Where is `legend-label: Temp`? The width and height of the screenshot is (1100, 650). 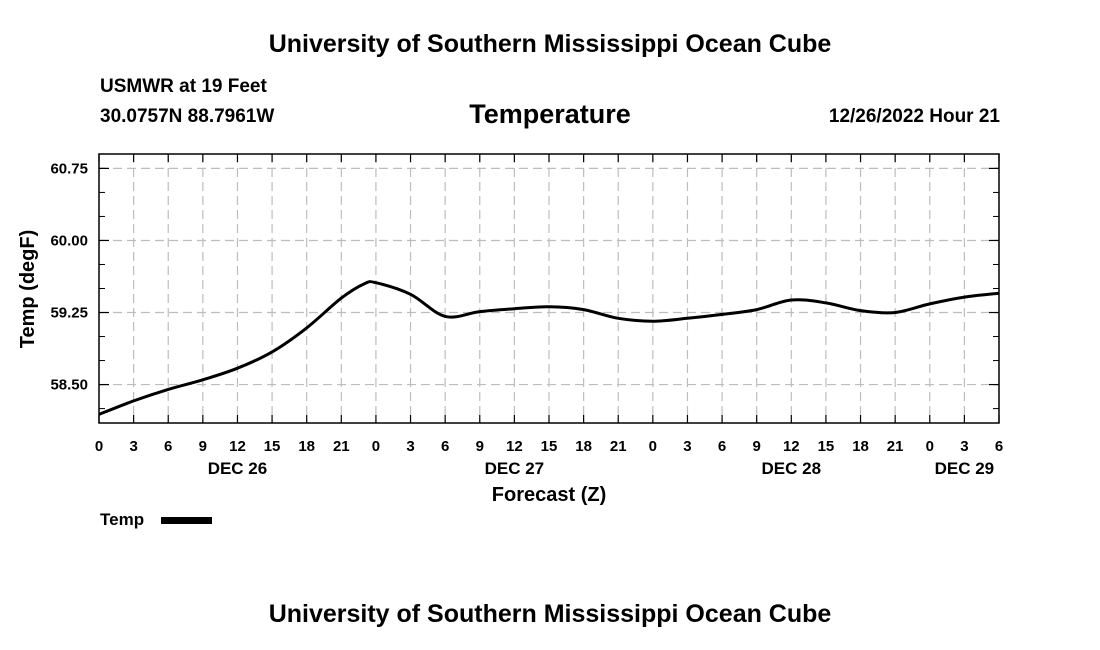
legend-label: Temp is located at coordinates (122, 519).